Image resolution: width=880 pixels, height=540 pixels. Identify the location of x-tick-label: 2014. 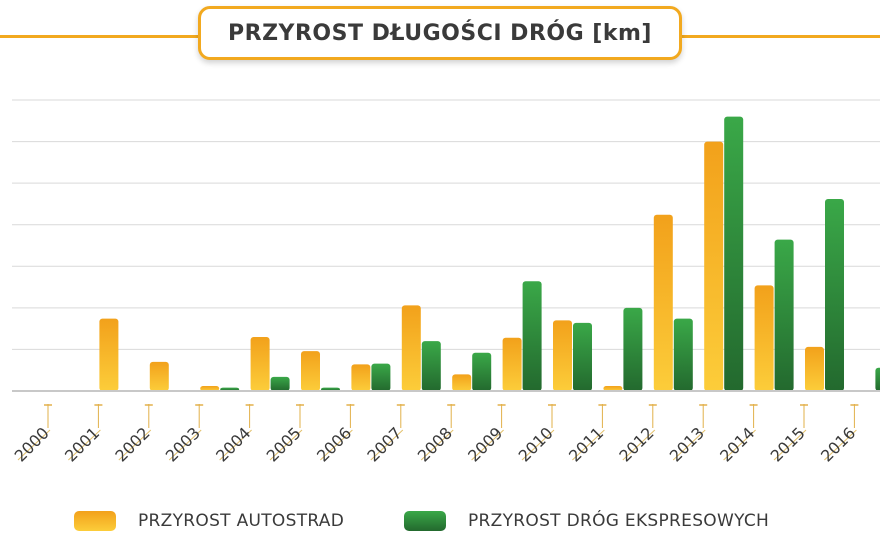
(737, 444).